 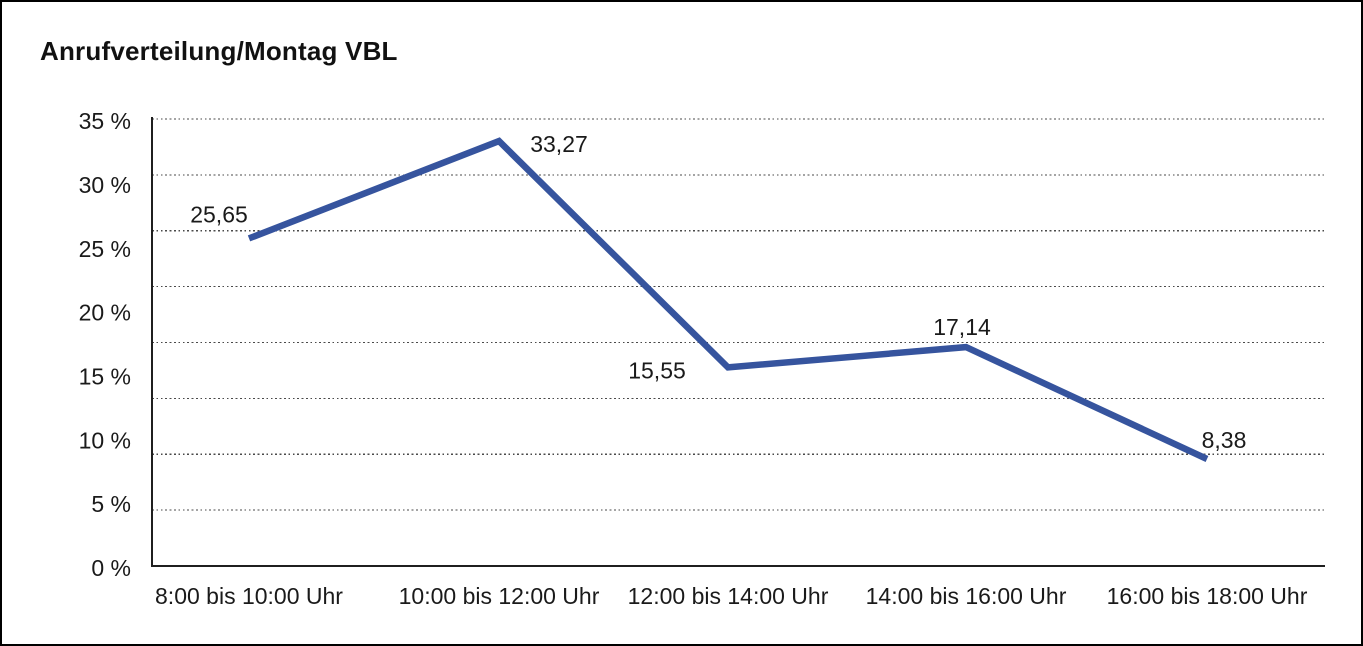 What do you see at coordinates (657, 370) in the screenshot?
I see `data-point-label: 15,55` at bounding box center [657, 370].